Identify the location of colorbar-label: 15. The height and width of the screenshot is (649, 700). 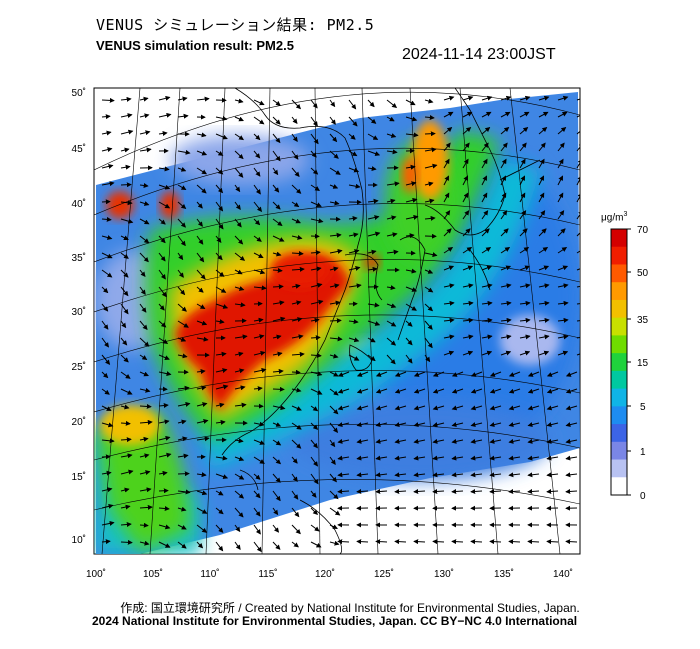
(643, 363).